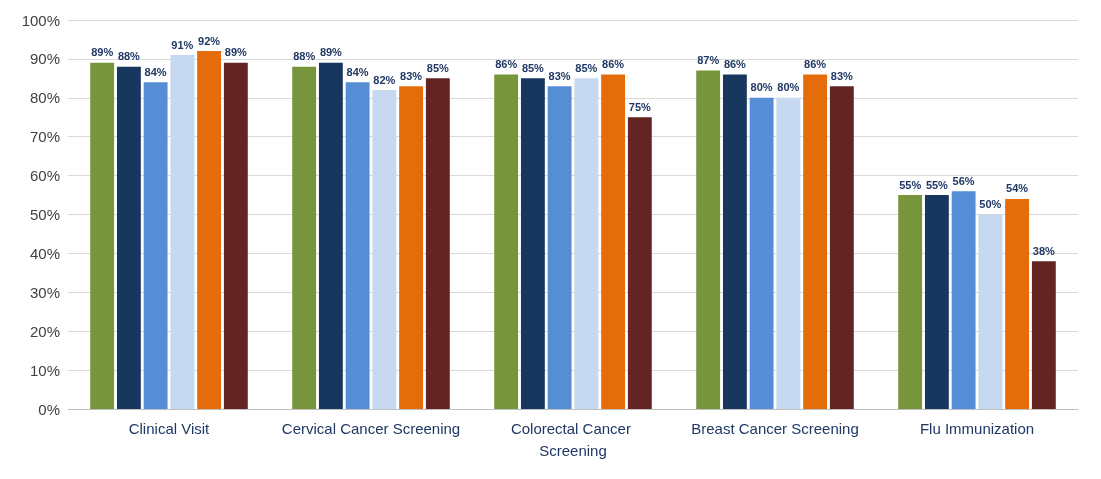  What do you see at coordinates (44, 98) in the screenshot?
I see `y-tick-label: 80%` at bounding box center [44, 98].